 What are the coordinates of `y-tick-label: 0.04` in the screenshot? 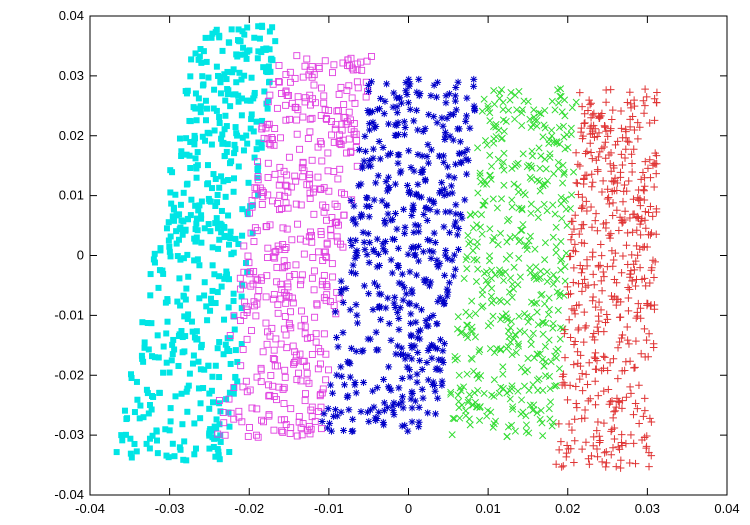 It's located at (71, 15).